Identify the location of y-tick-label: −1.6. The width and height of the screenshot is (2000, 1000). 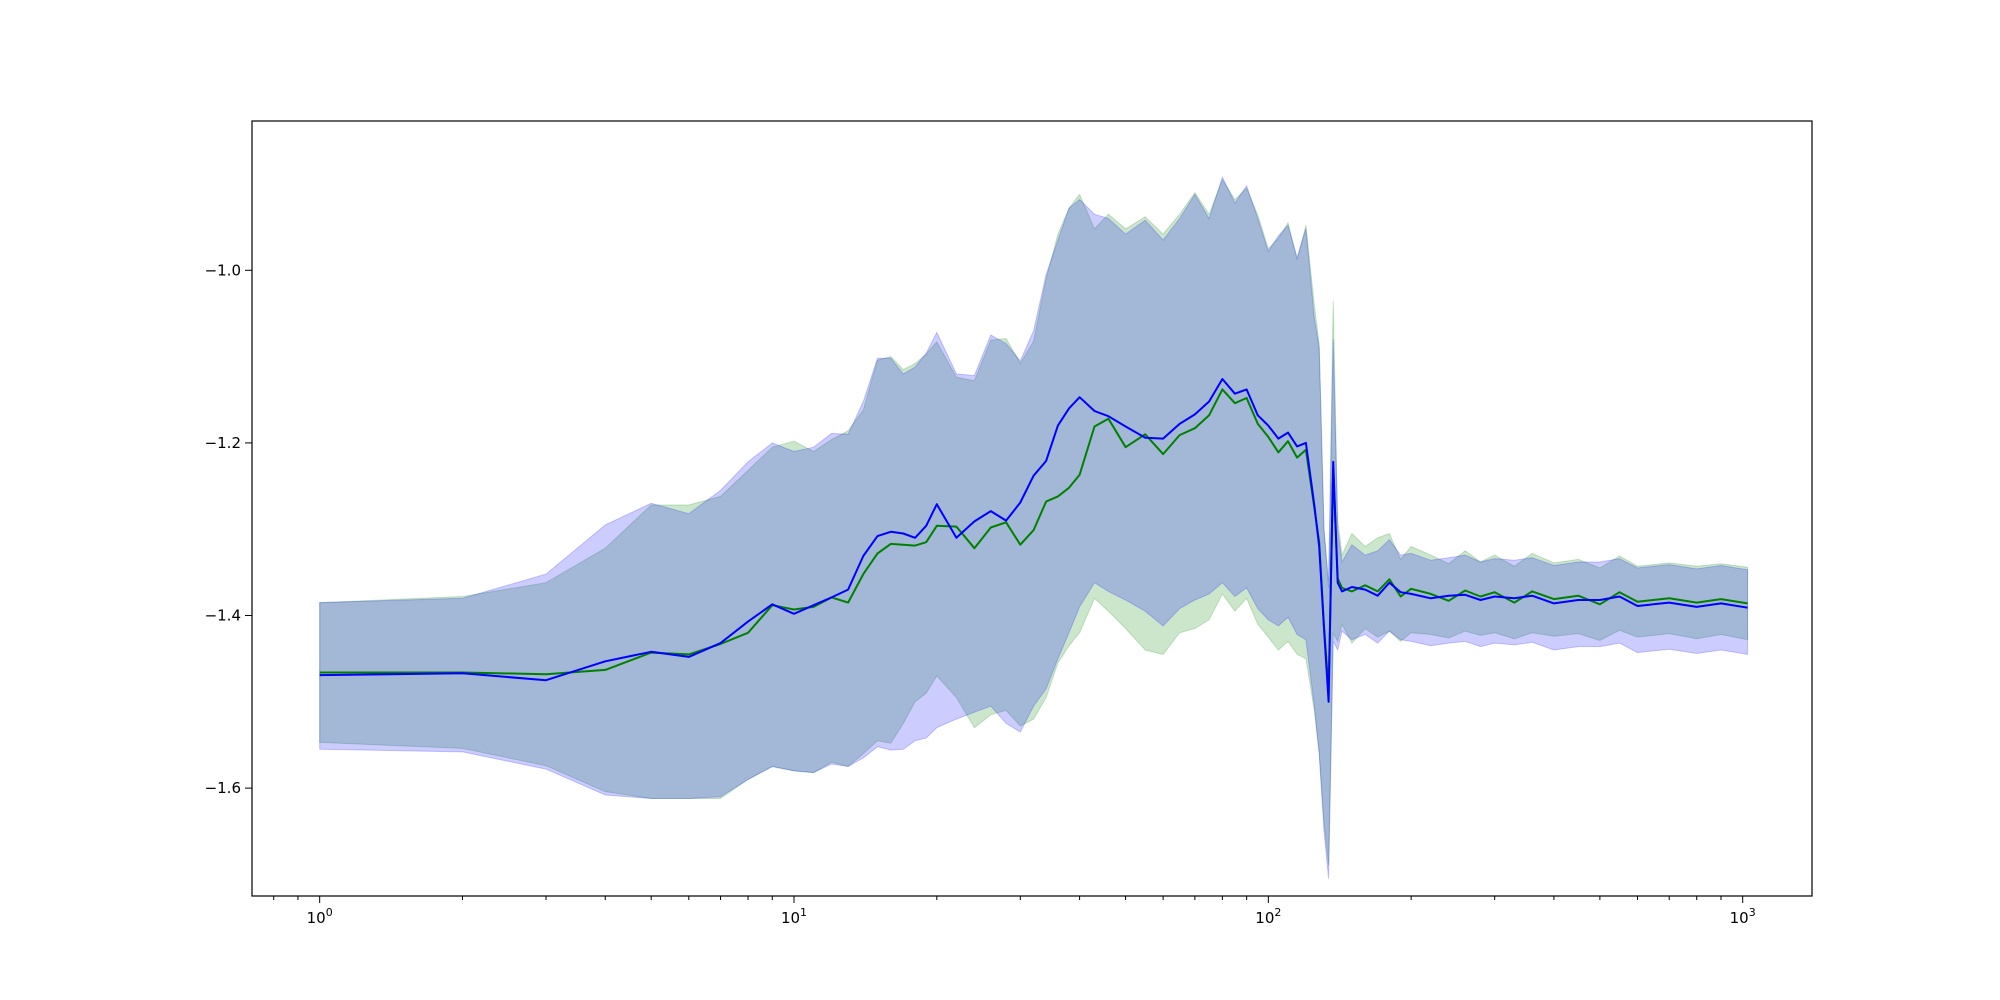
(223, 788).